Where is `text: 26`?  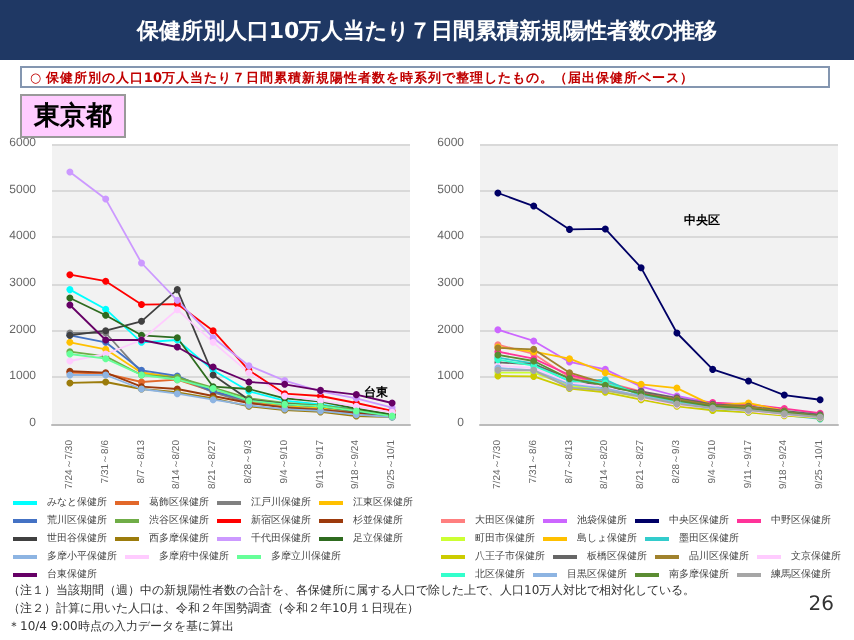 text: 26 is located at coordinates (821, 605).